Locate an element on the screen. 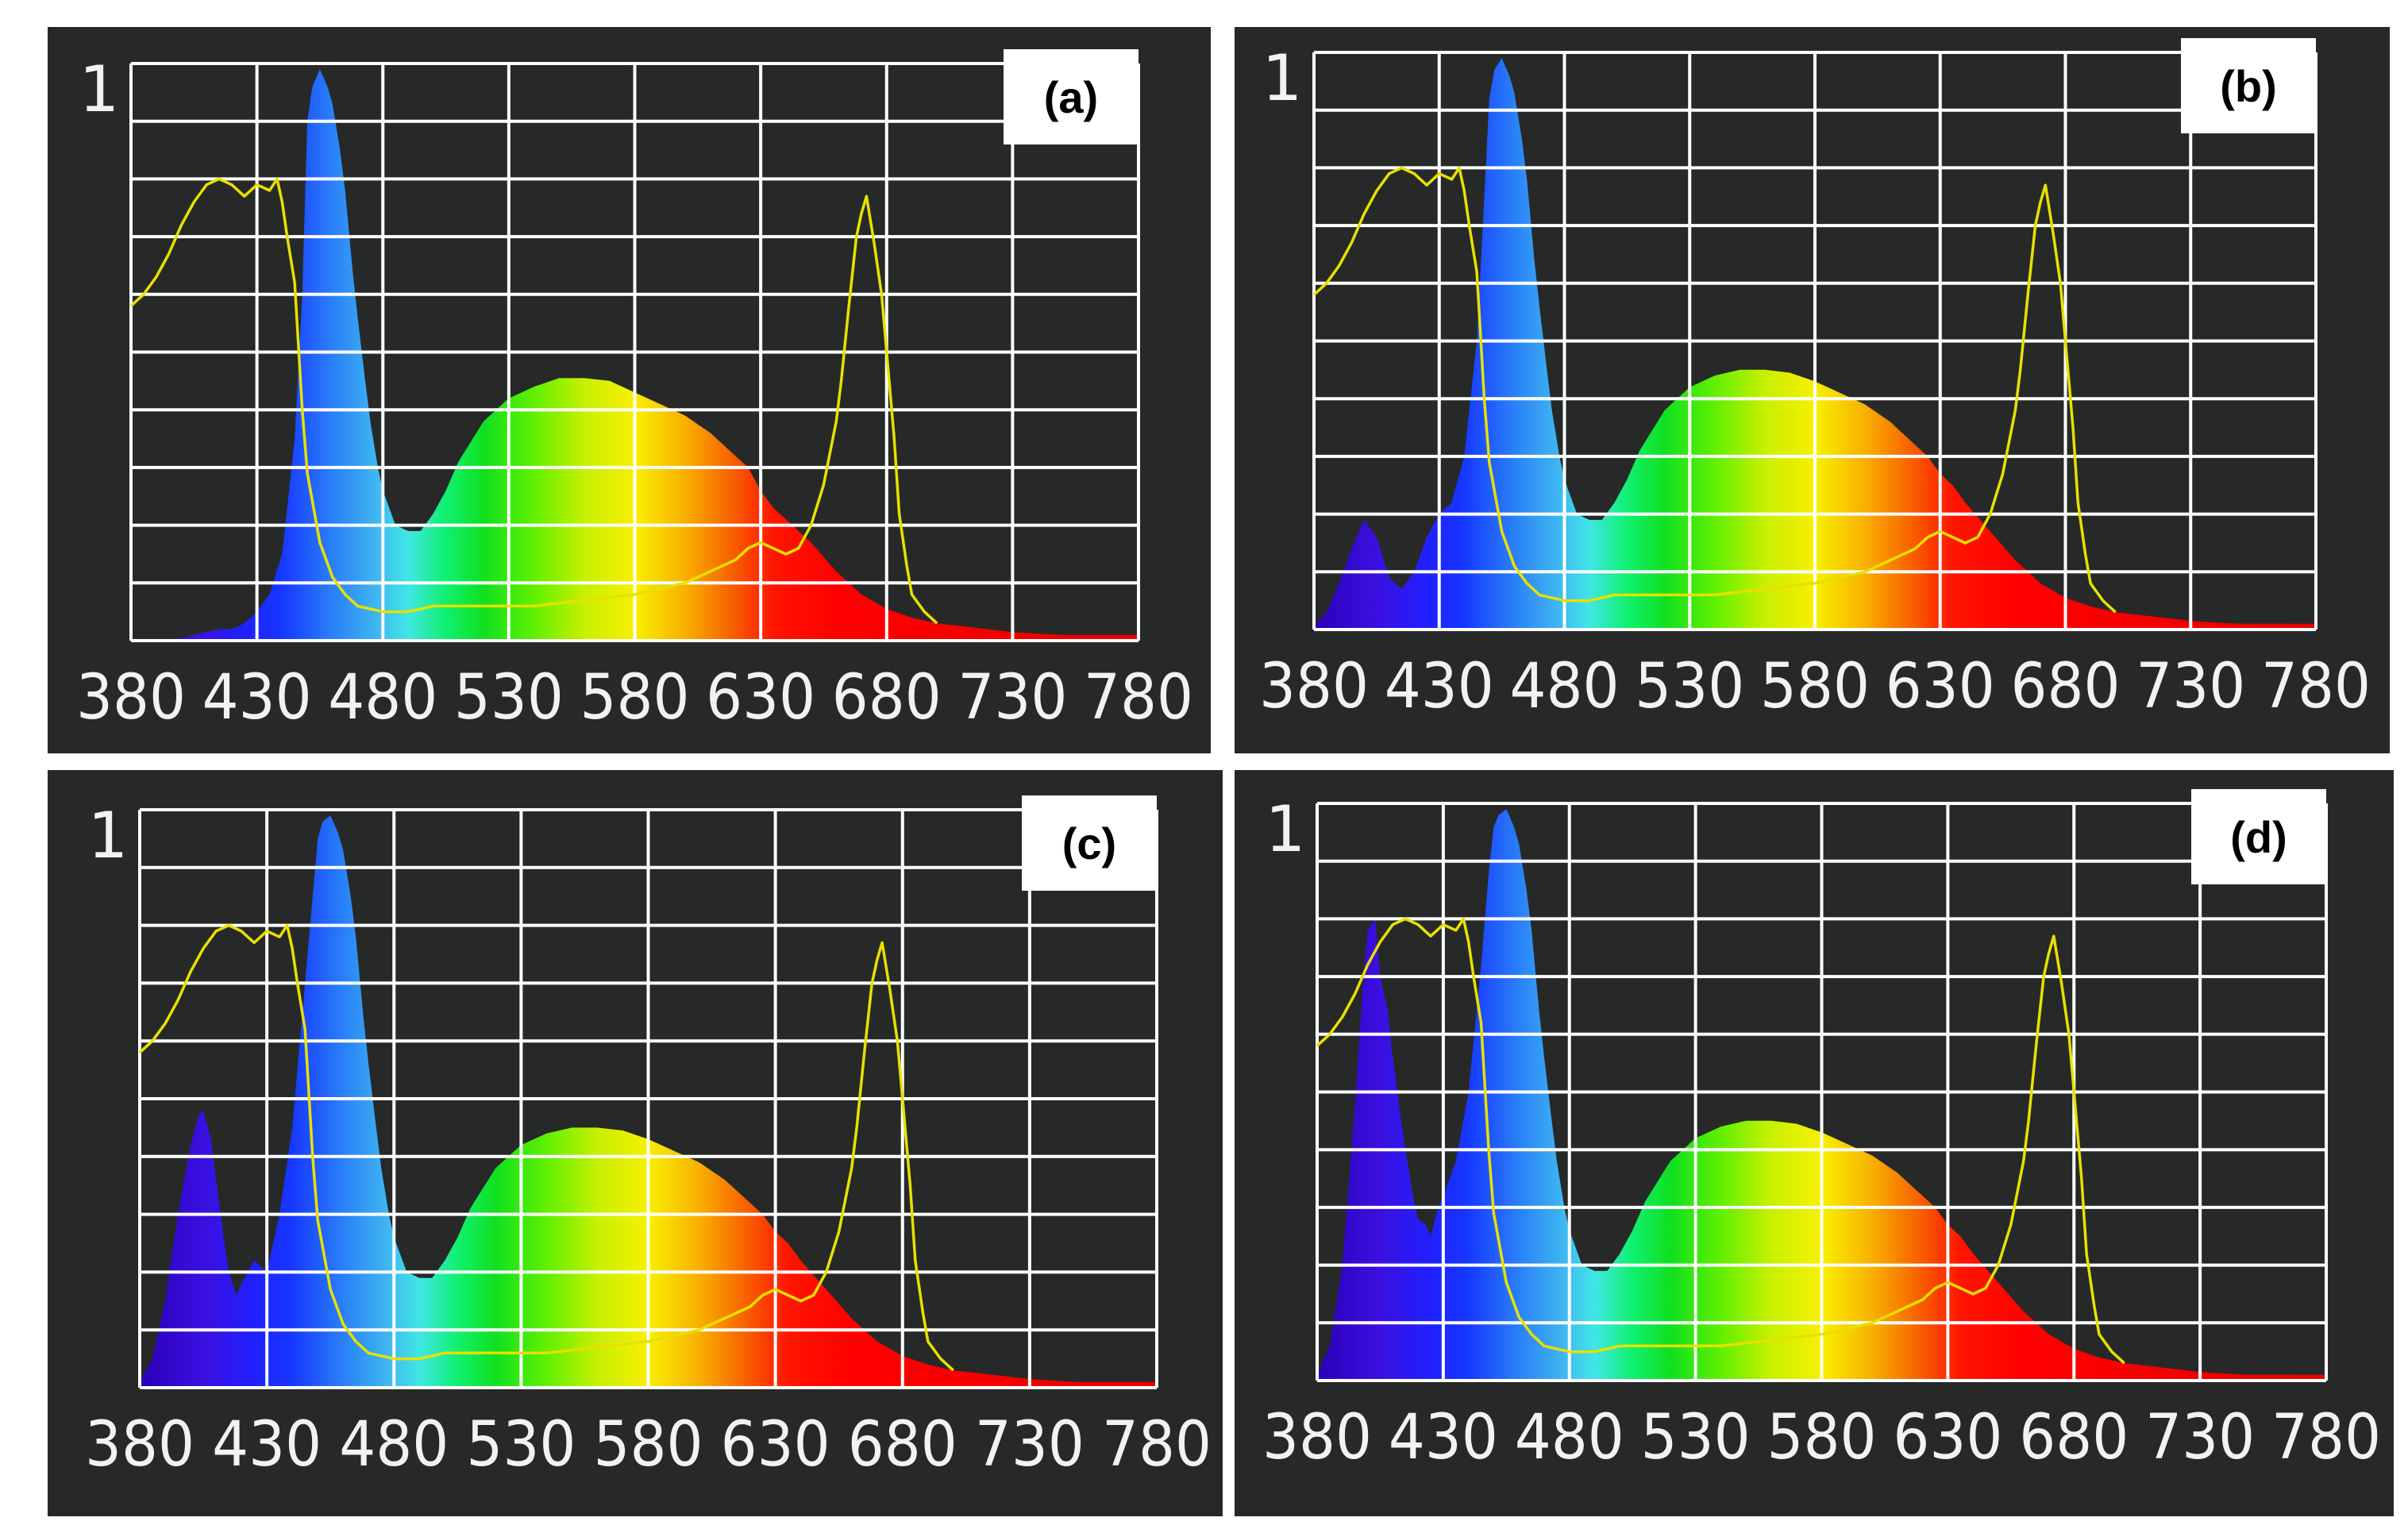  panel-label: (c) is located at coordinates (1089, 843).